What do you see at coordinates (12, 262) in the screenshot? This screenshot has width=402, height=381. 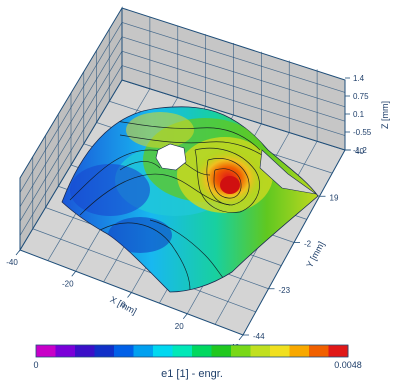 I see `x-tick-label: -40` at bounding box center [12, 262].